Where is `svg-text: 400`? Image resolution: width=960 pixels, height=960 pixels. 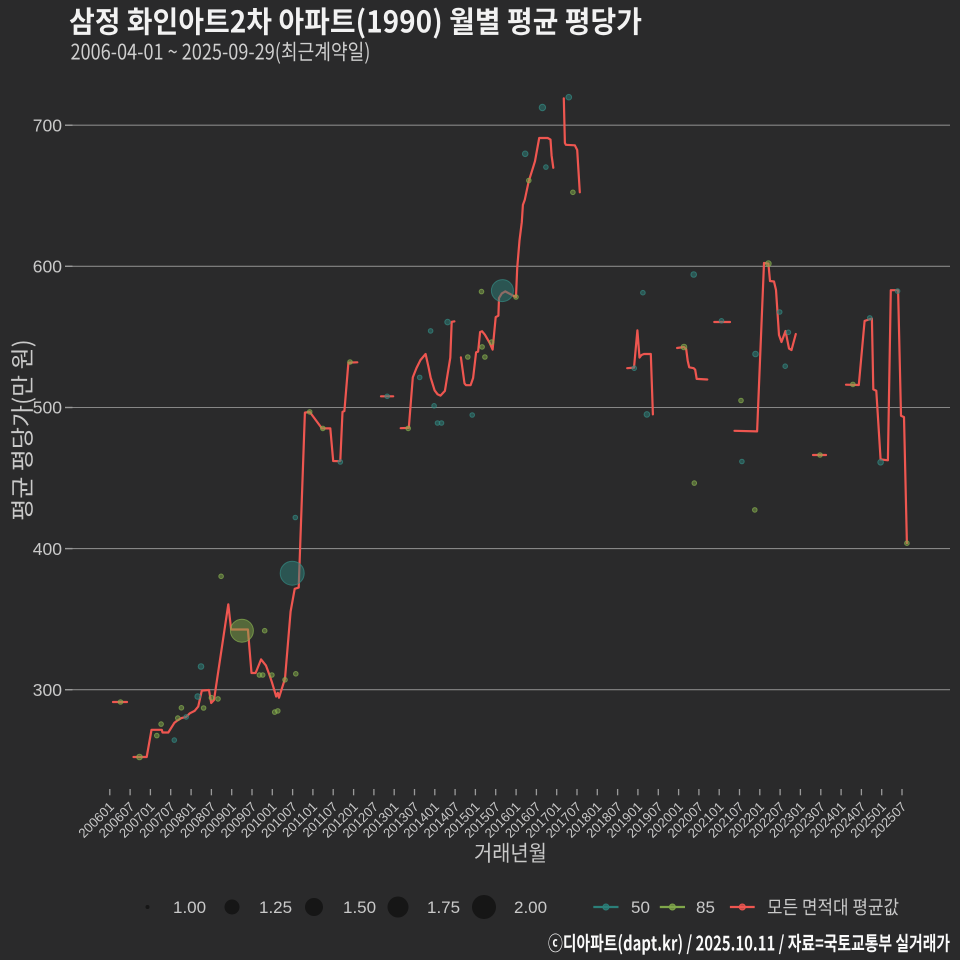 svg-text: 400 is located at coordinates (47, 549).